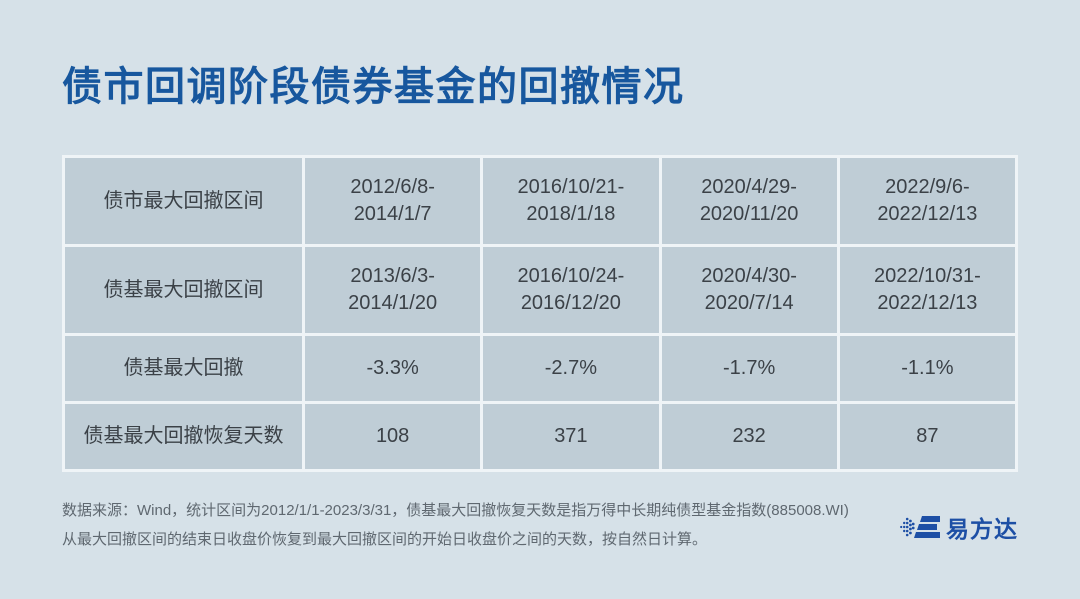 Image resolution: width=1080 pixels, height=599 pixels. What do you see at coordinates (183, 290) in the screenshot?
I see `row-label-bond-fund-drawdown-period: 债基最大回撤区间` at bounding box center [183, 290].